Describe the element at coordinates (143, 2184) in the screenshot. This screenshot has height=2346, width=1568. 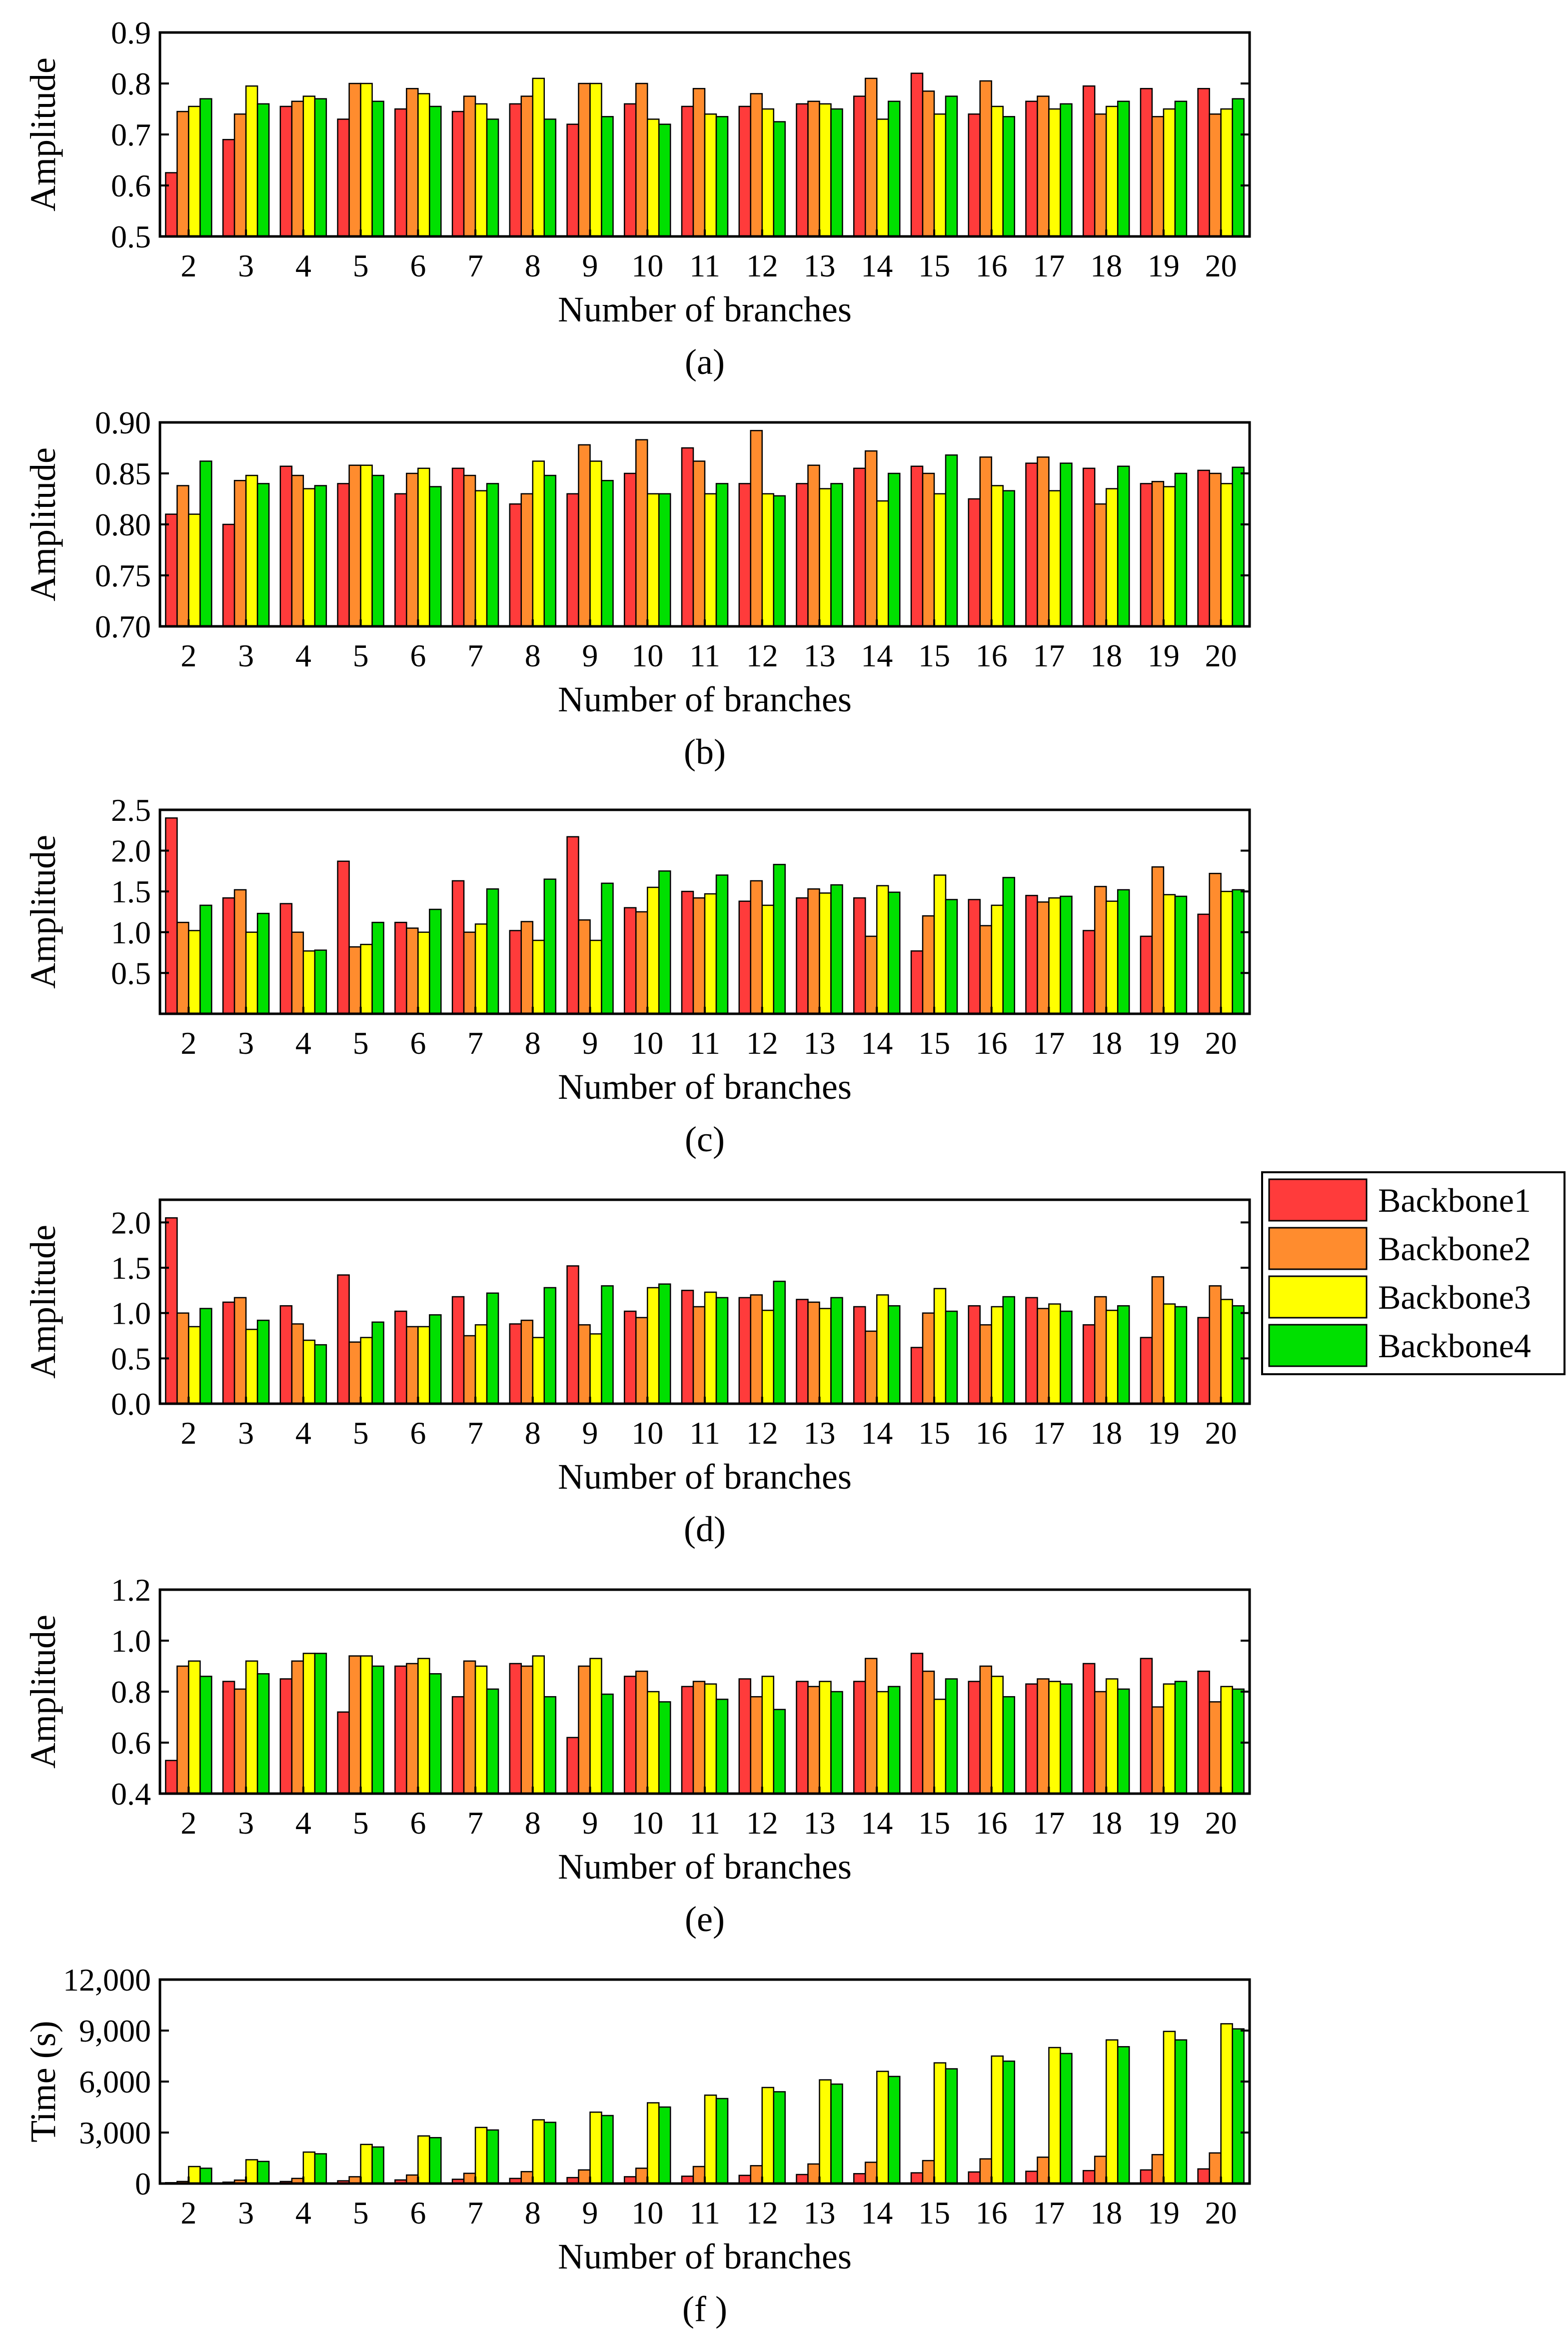
I see `y-tick-label: 0` at that location.